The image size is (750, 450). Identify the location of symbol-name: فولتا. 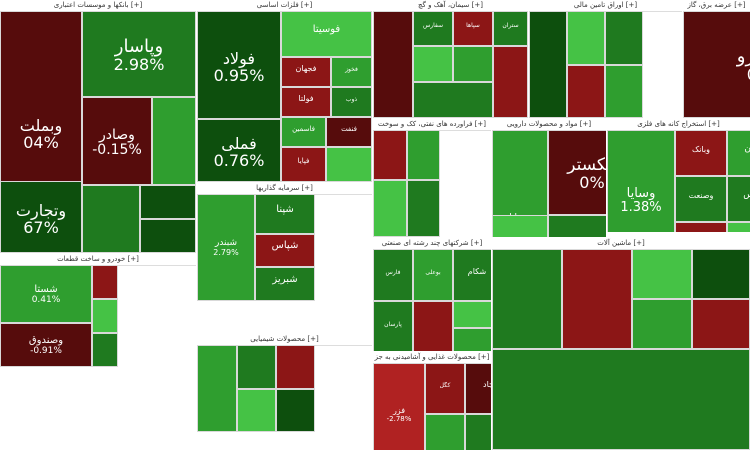
(306, 98).